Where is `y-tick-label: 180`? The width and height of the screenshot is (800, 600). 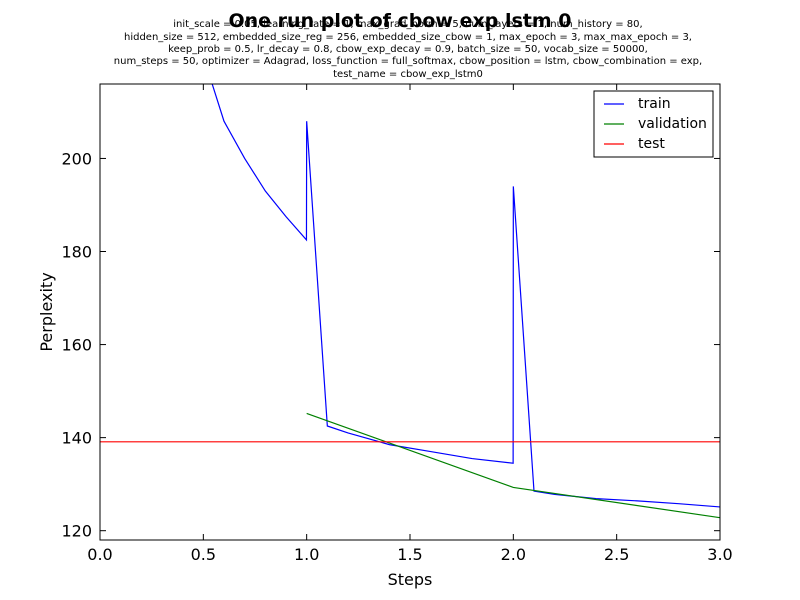 y-tick-label: 180 is located at coordinates (76, 252).